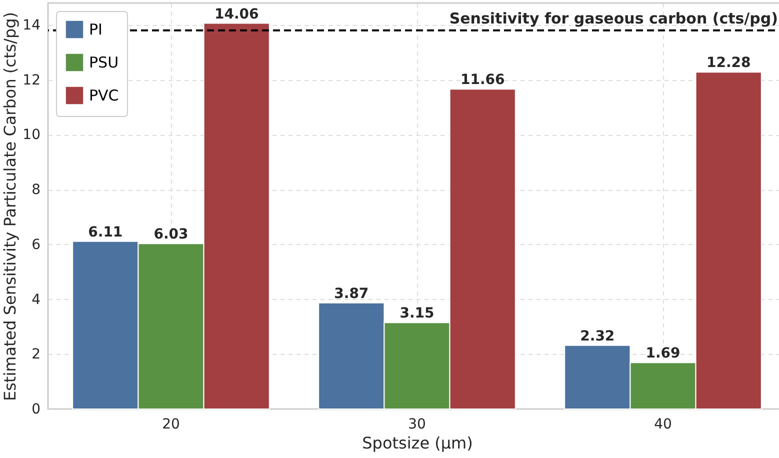 Image resolution: width=779 pixels, height=458 pixels. What do you see at coordinates (31, 135) in the screenshot?
I see `y-tick-label: 10` at bounding box center [31, 135].